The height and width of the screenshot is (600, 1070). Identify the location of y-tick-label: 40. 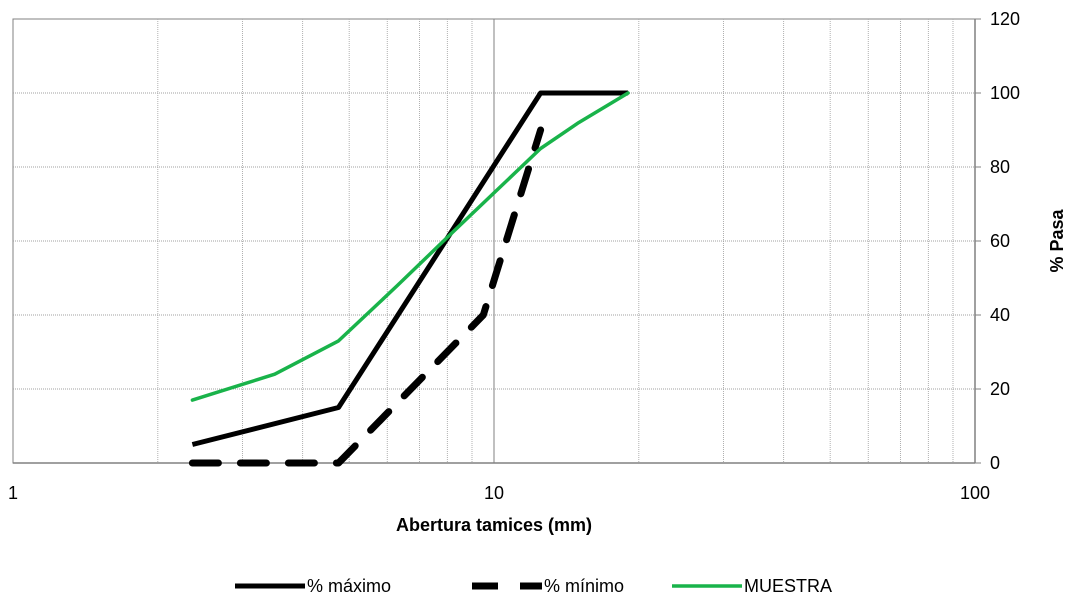
(1000, 315).